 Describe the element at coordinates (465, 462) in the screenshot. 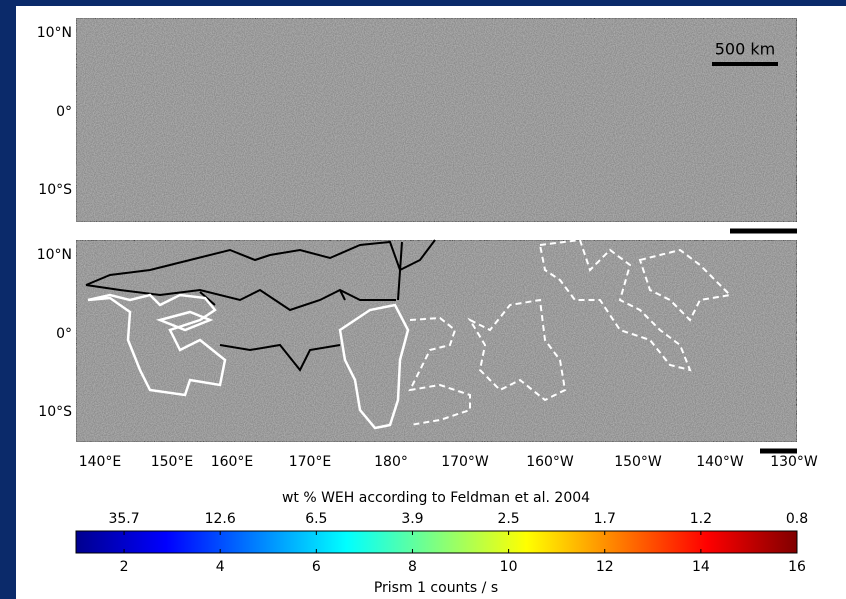

I see `lon-label: 170°W` at that location.